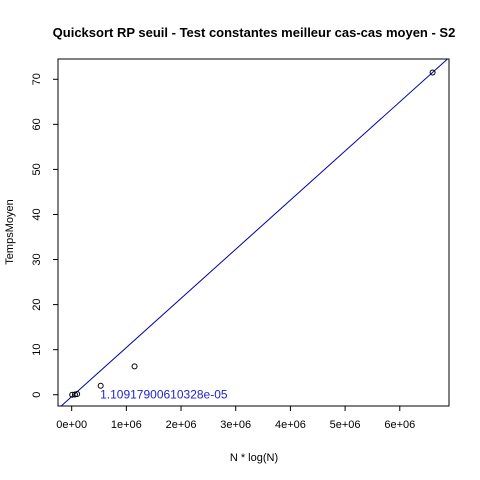 This screenshot has height=480, width=480. Describe the element at coordinates (235, 418) in the screenshot. I see `x-axis: 0e+00 1e+06 2e+06 3e+06 4e+06 5e+06 6e+06` at that location.